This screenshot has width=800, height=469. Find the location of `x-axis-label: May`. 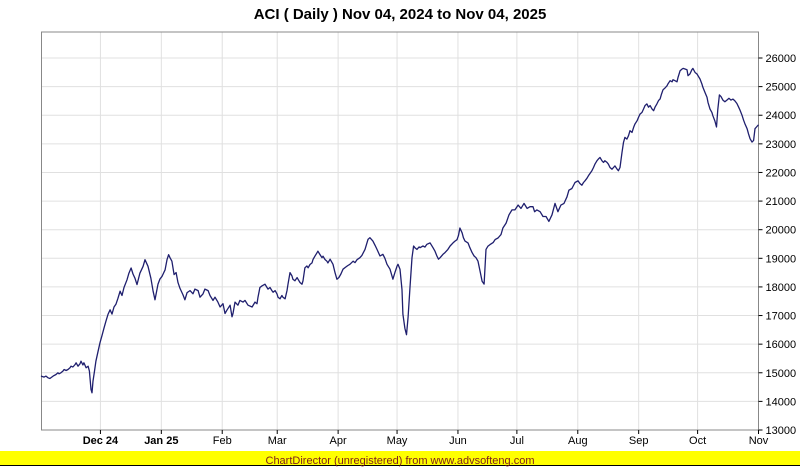

x-axis-label: May is located at coordinates (397, 441).